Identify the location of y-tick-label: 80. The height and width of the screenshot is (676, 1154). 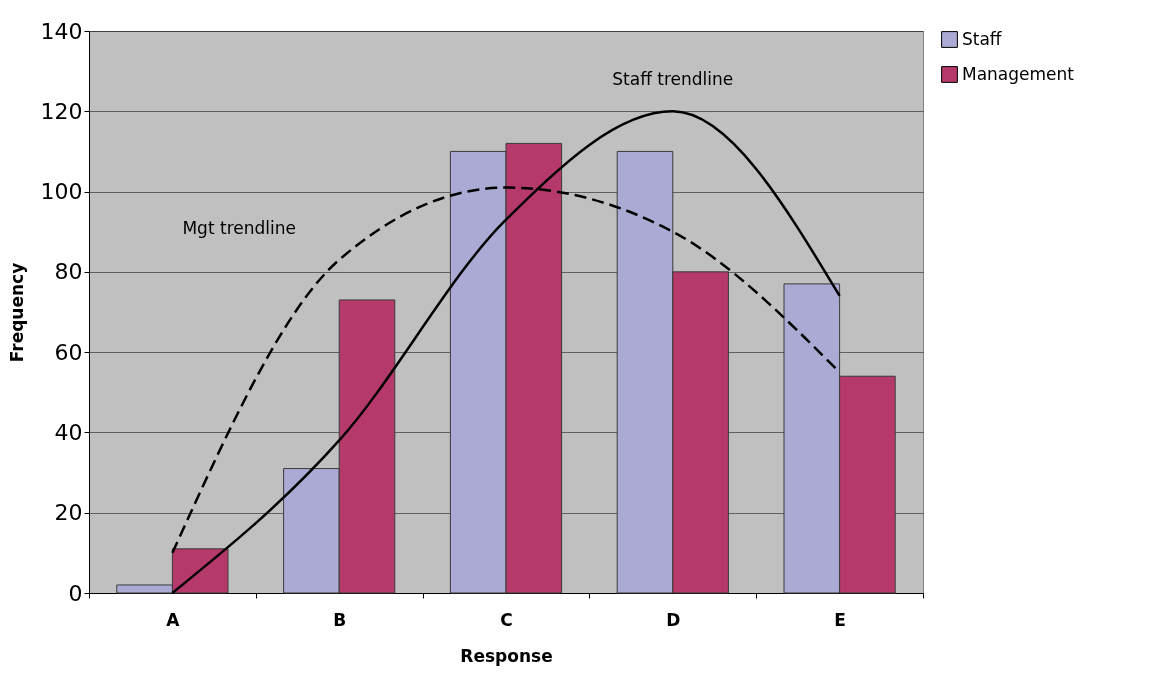
(68, 272).